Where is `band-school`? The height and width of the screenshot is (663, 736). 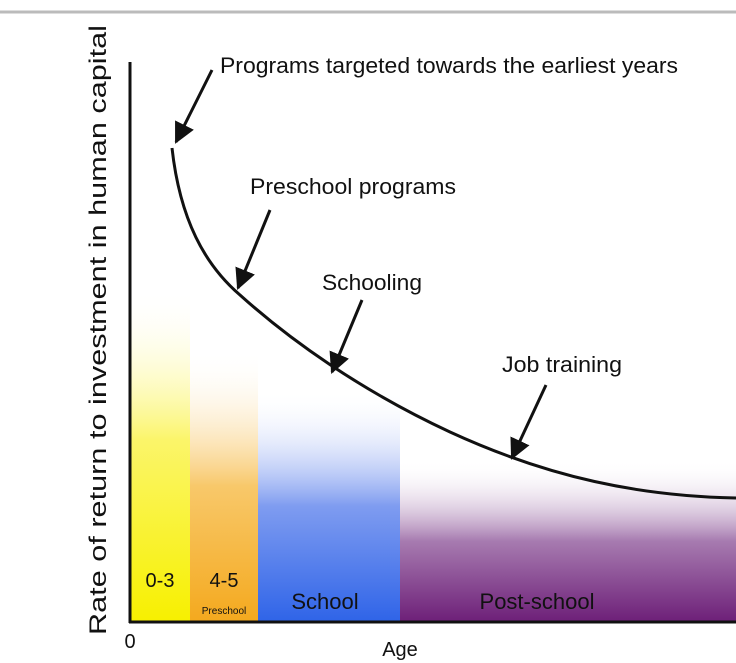 band-school is located at coordinates (329, 506).